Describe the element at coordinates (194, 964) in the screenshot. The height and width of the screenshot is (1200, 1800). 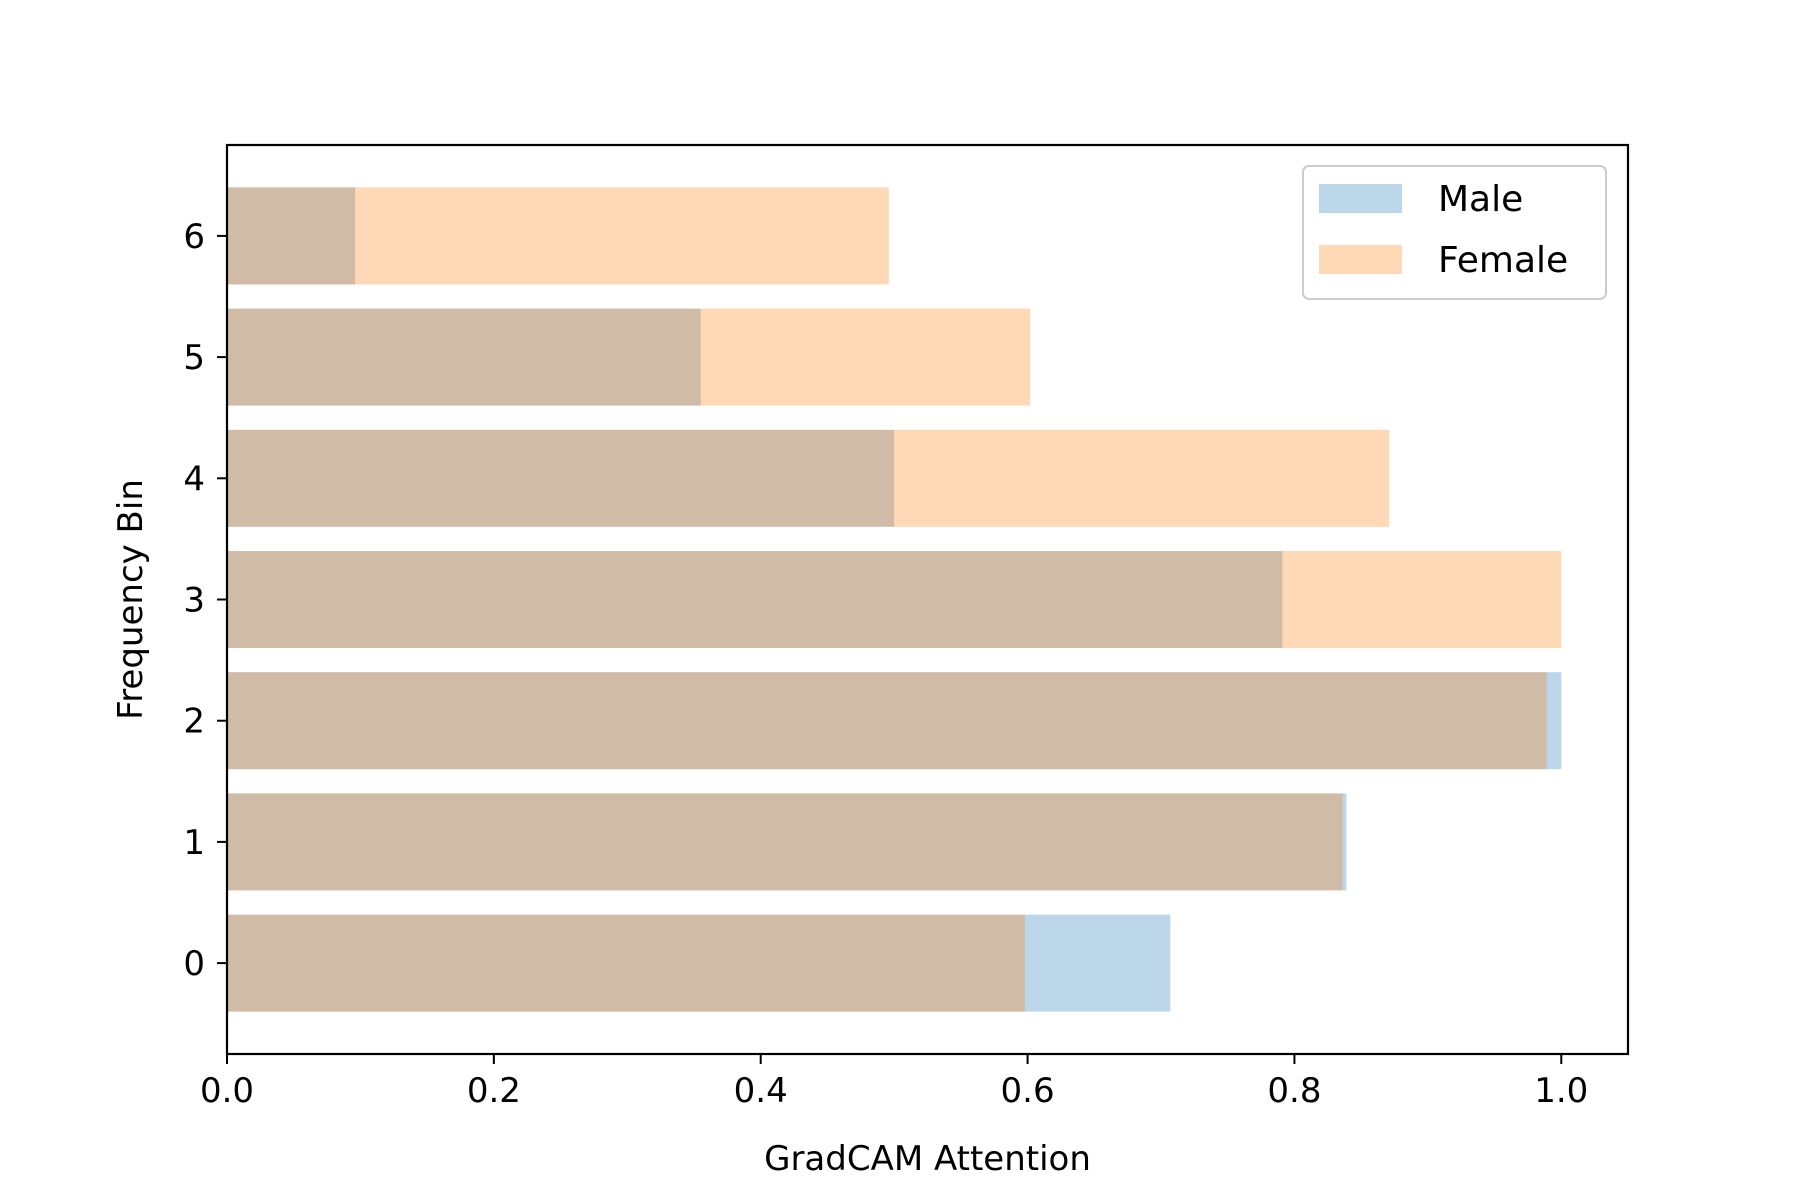
I see `y-tick-label: 0` at that location.